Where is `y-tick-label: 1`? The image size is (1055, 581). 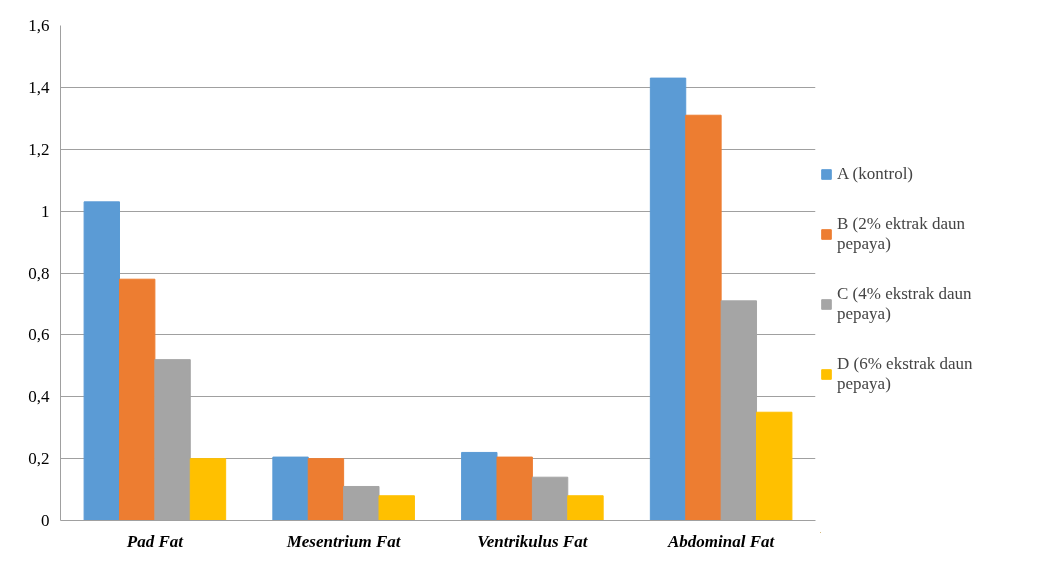 y-tick-label: 1 is located at coordinates (45, 211).